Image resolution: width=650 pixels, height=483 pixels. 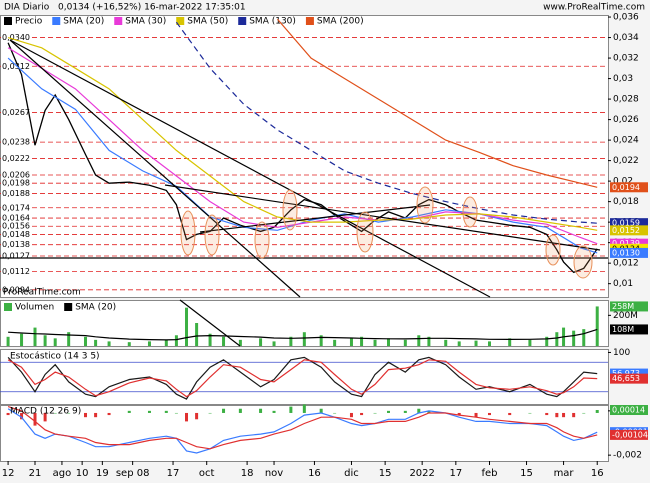 I want to click on level-label: 0,0340, so click(x=16, y=37).